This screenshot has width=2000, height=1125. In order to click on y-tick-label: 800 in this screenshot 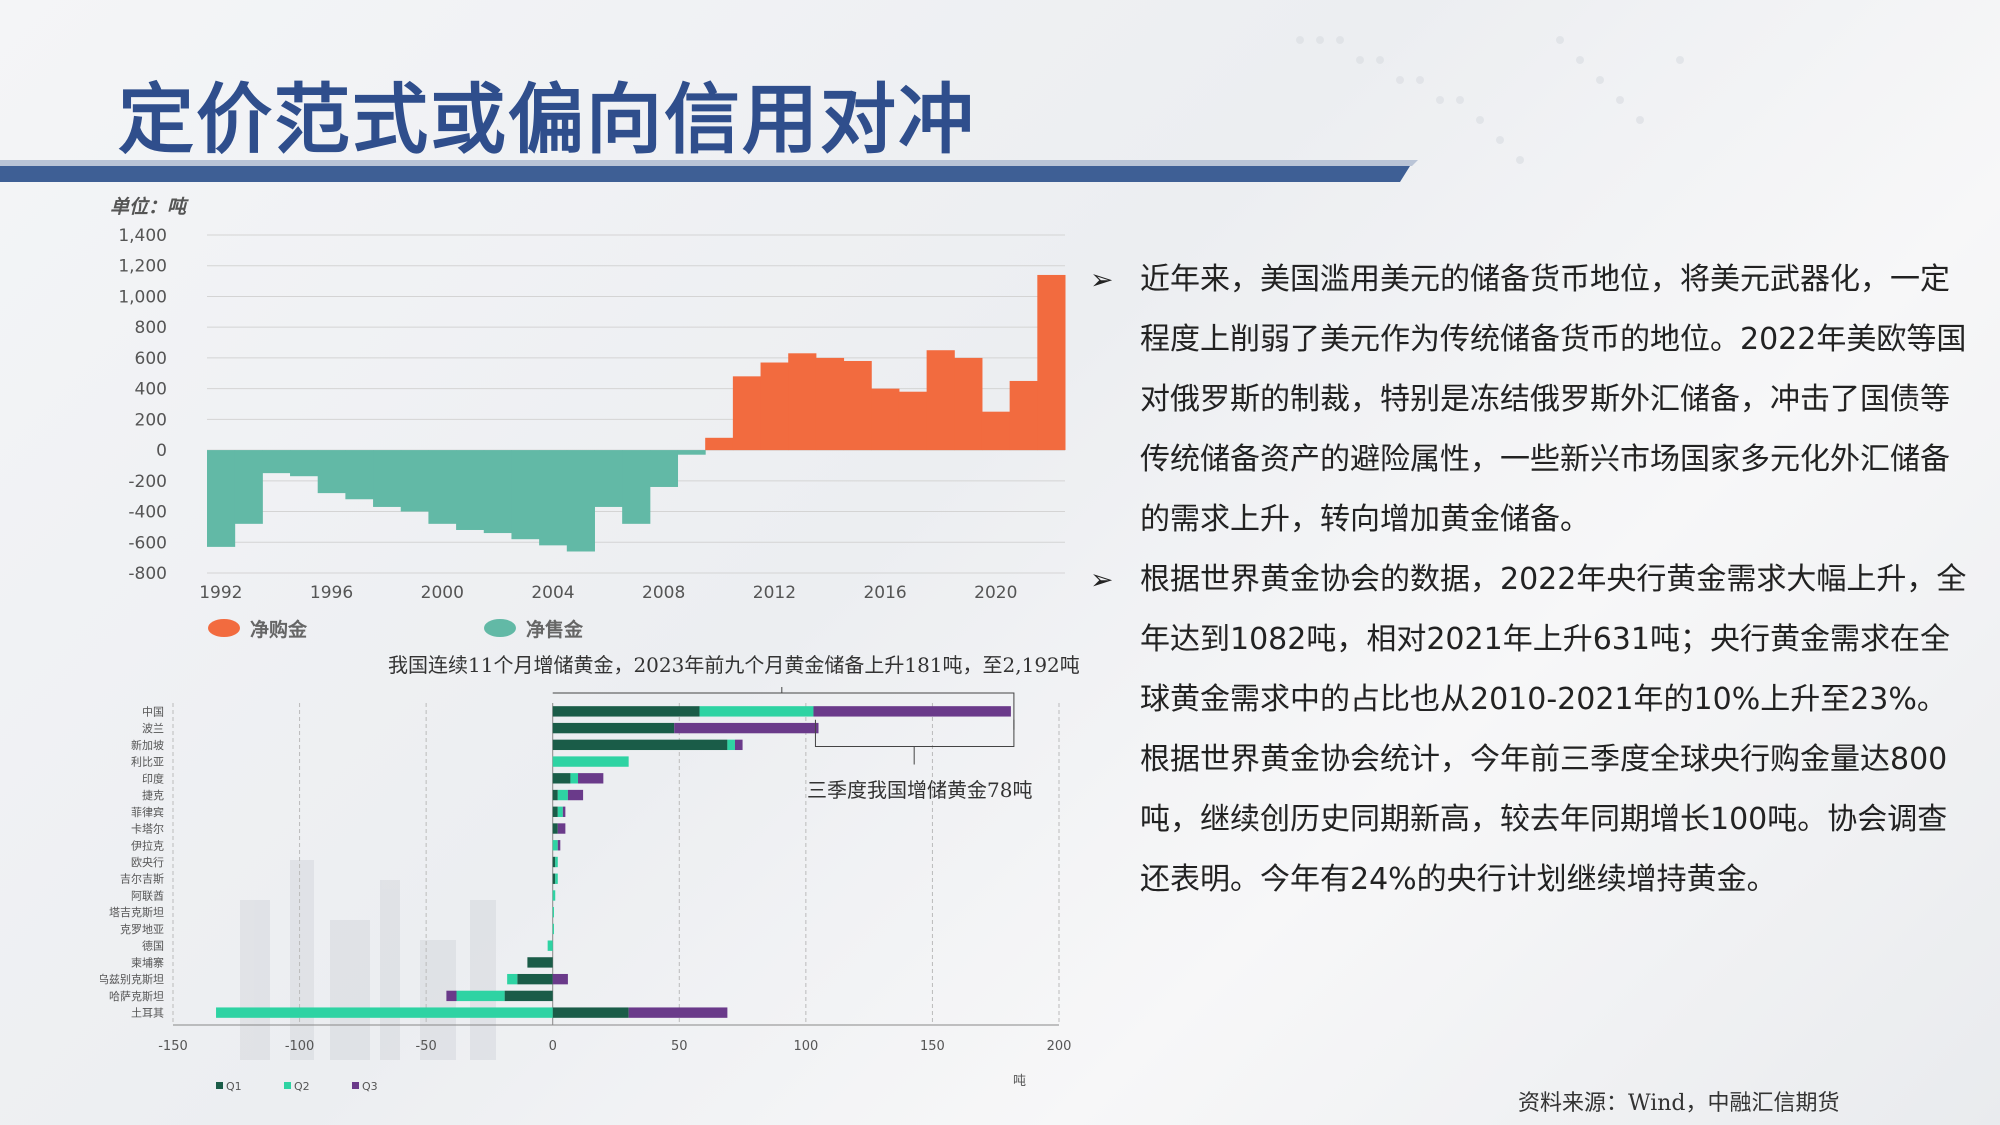, I will do `click(151, 328)`.